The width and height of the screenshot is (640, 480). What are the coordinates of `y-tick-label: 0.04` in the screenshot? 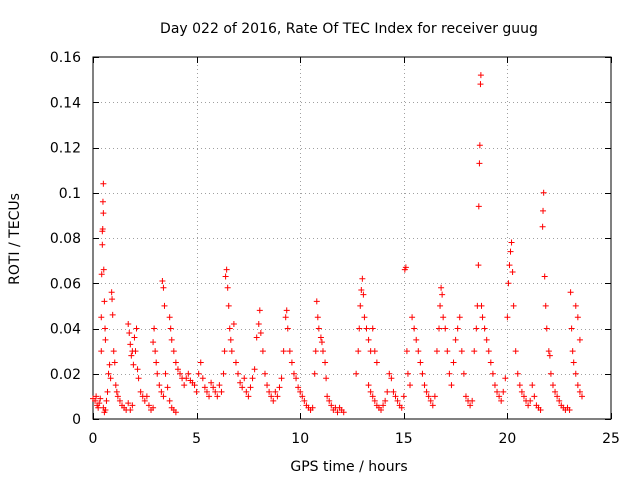 It's located at (65, 330).